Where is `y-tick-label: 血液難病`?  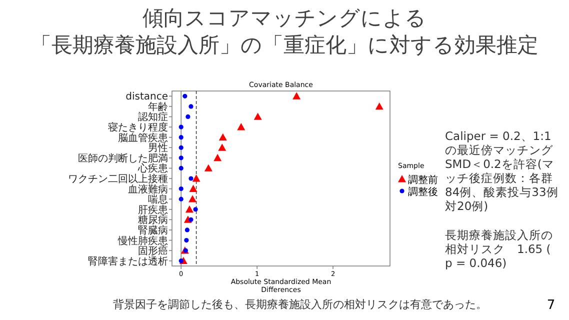
y-tick-label: 血液難病 is located at coordinates (148, 189).